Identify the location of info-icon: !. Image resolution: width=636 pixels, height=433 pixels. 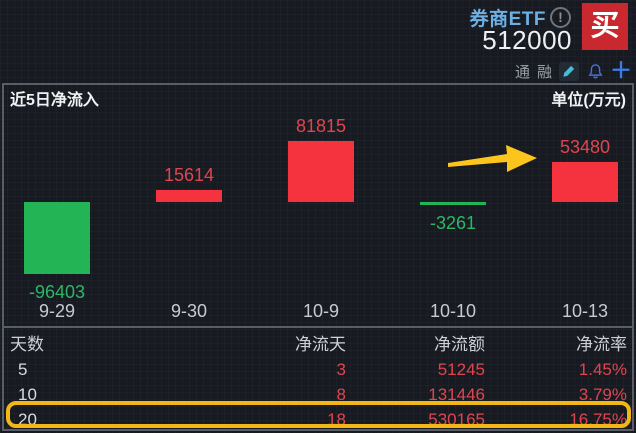
(560, 17).